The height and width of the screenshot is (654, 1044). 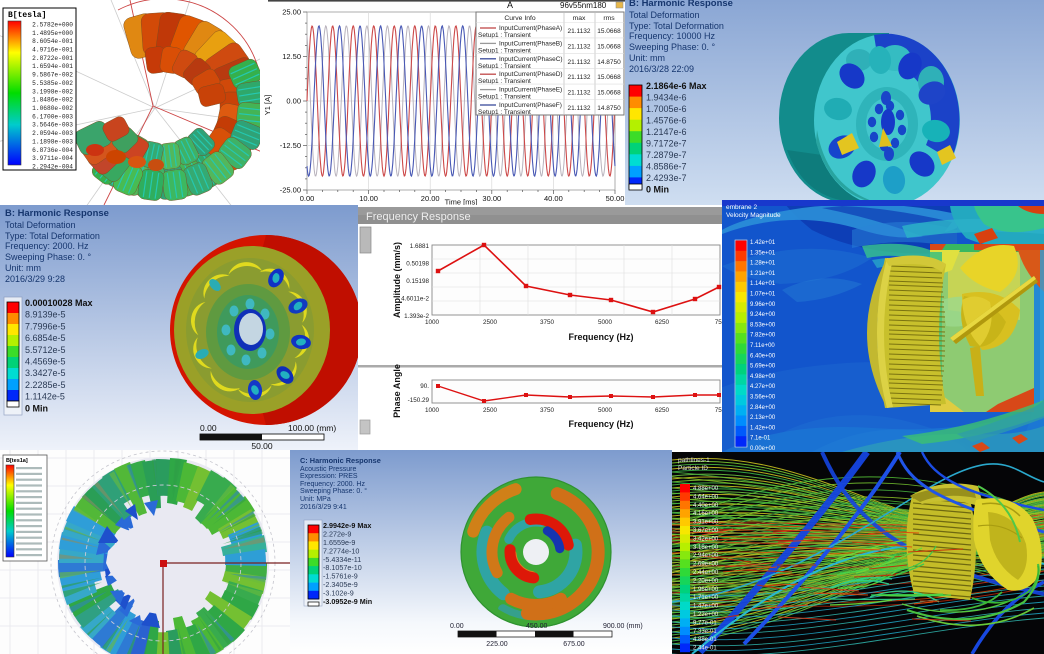 I want to click on svg-text: 1.6881, so click(x=420, y=246).